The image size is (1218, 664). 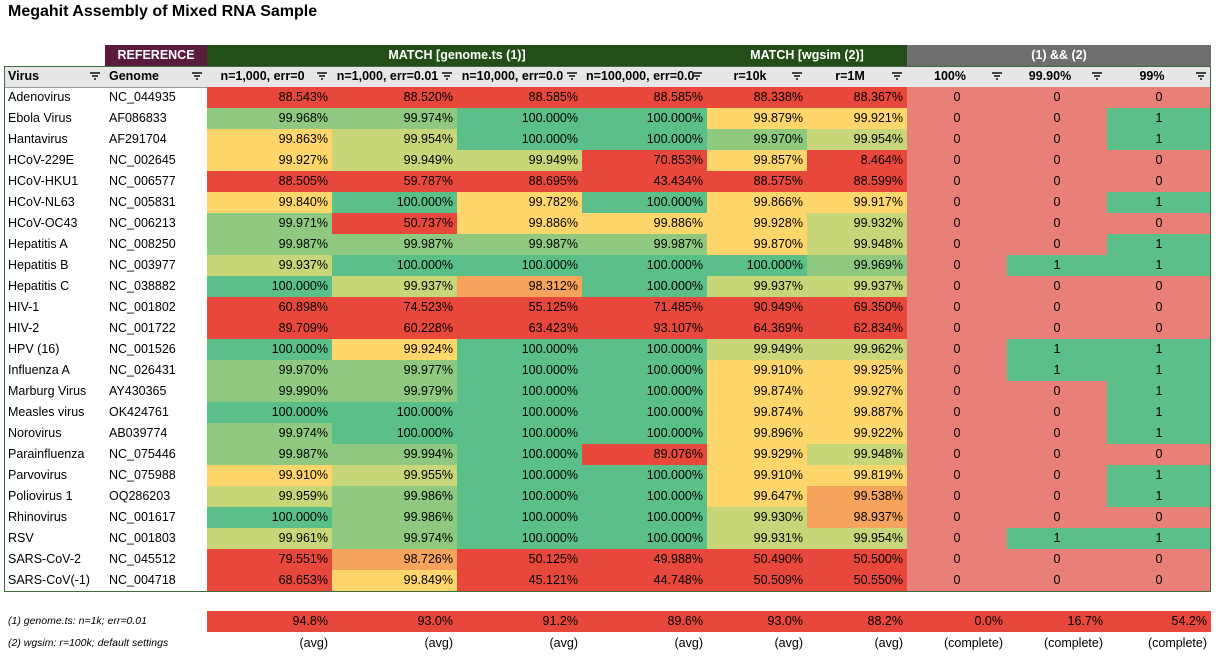 What do you see at coordinates (394, 328) in the screenshot?
I see `percent-cell: 60.228%` at bounding box center [394, 328].